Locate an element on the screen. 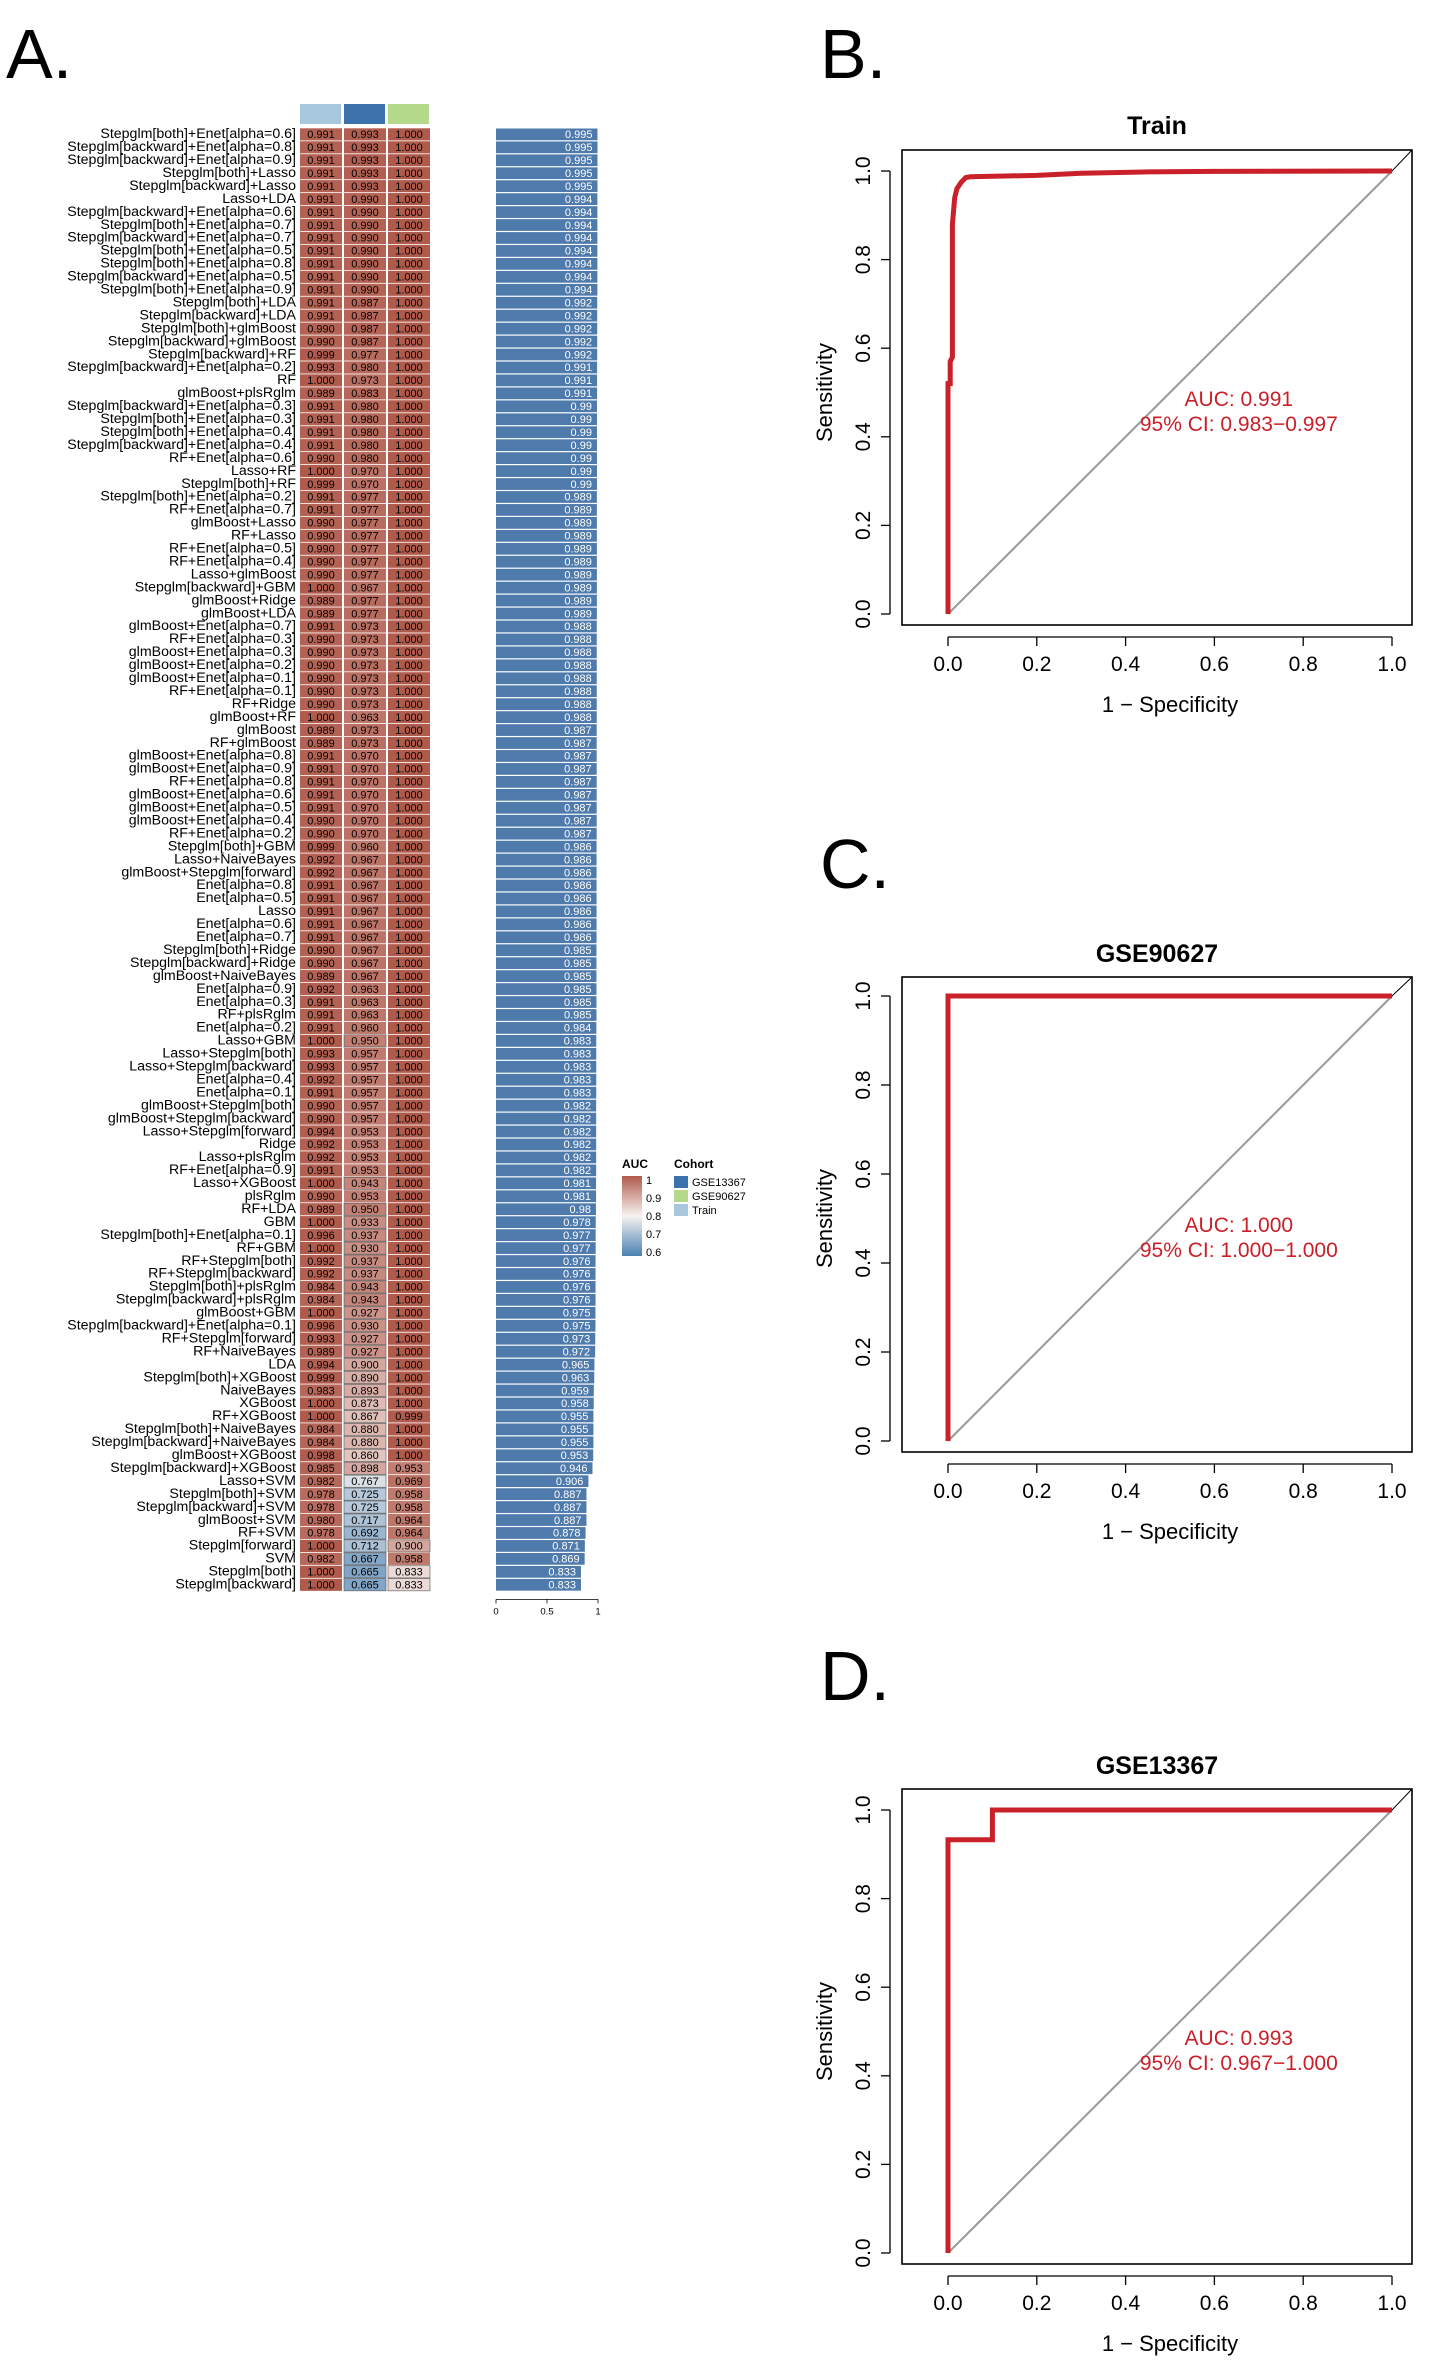 Image resolution: width=1432 pixels, height=2362 pixels. heatmap-cell-value: 0.957 is located at coordinates (365, 1106).